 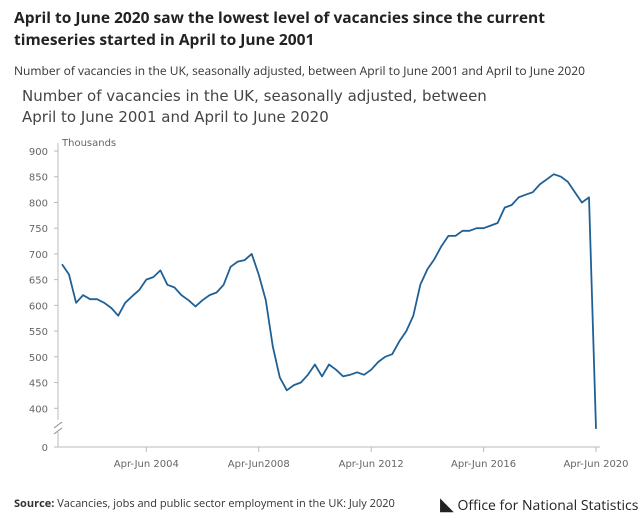 I want to click on x-tick-label: Apr-Jun 2004, so click(x=146, y=464).